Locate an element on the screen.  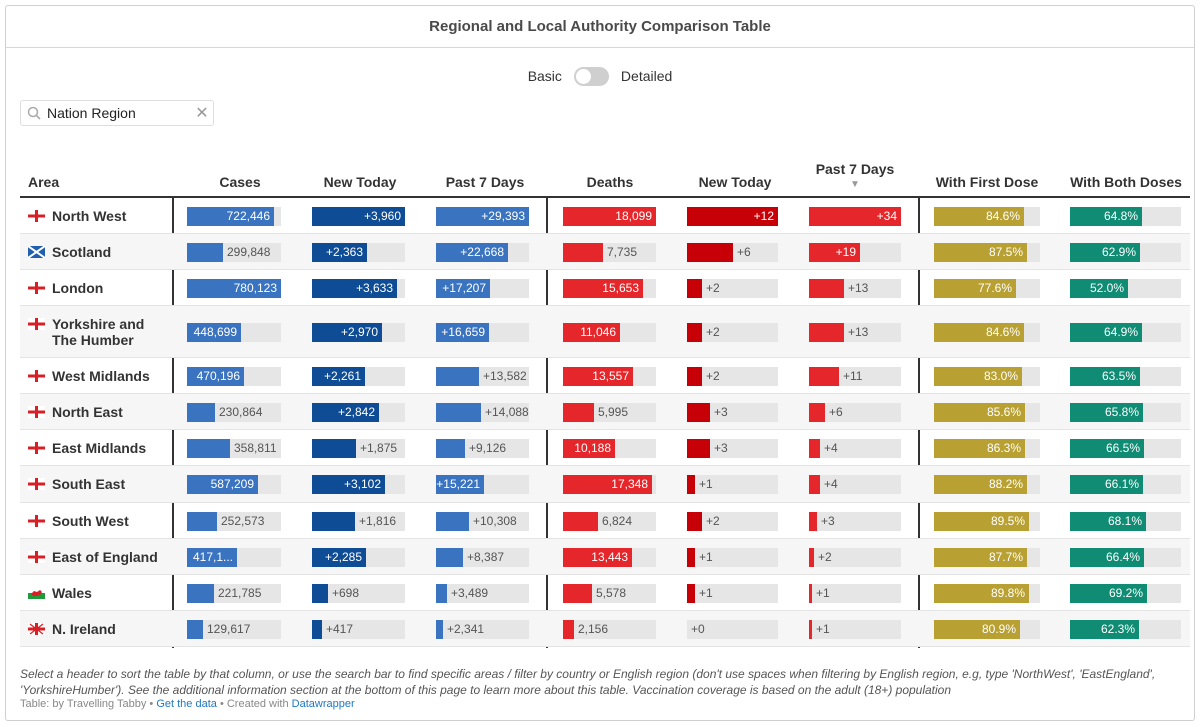
header-both-doses: With Both Doses is located at coordinates (1126, 172).